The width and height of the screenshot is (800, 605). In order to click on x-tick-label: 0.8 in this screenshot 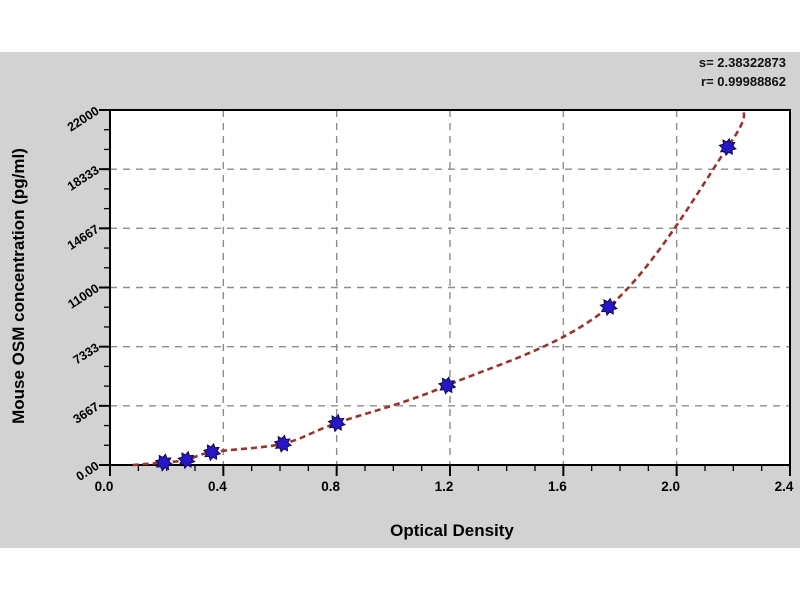, I will do `click(330, 486)`.